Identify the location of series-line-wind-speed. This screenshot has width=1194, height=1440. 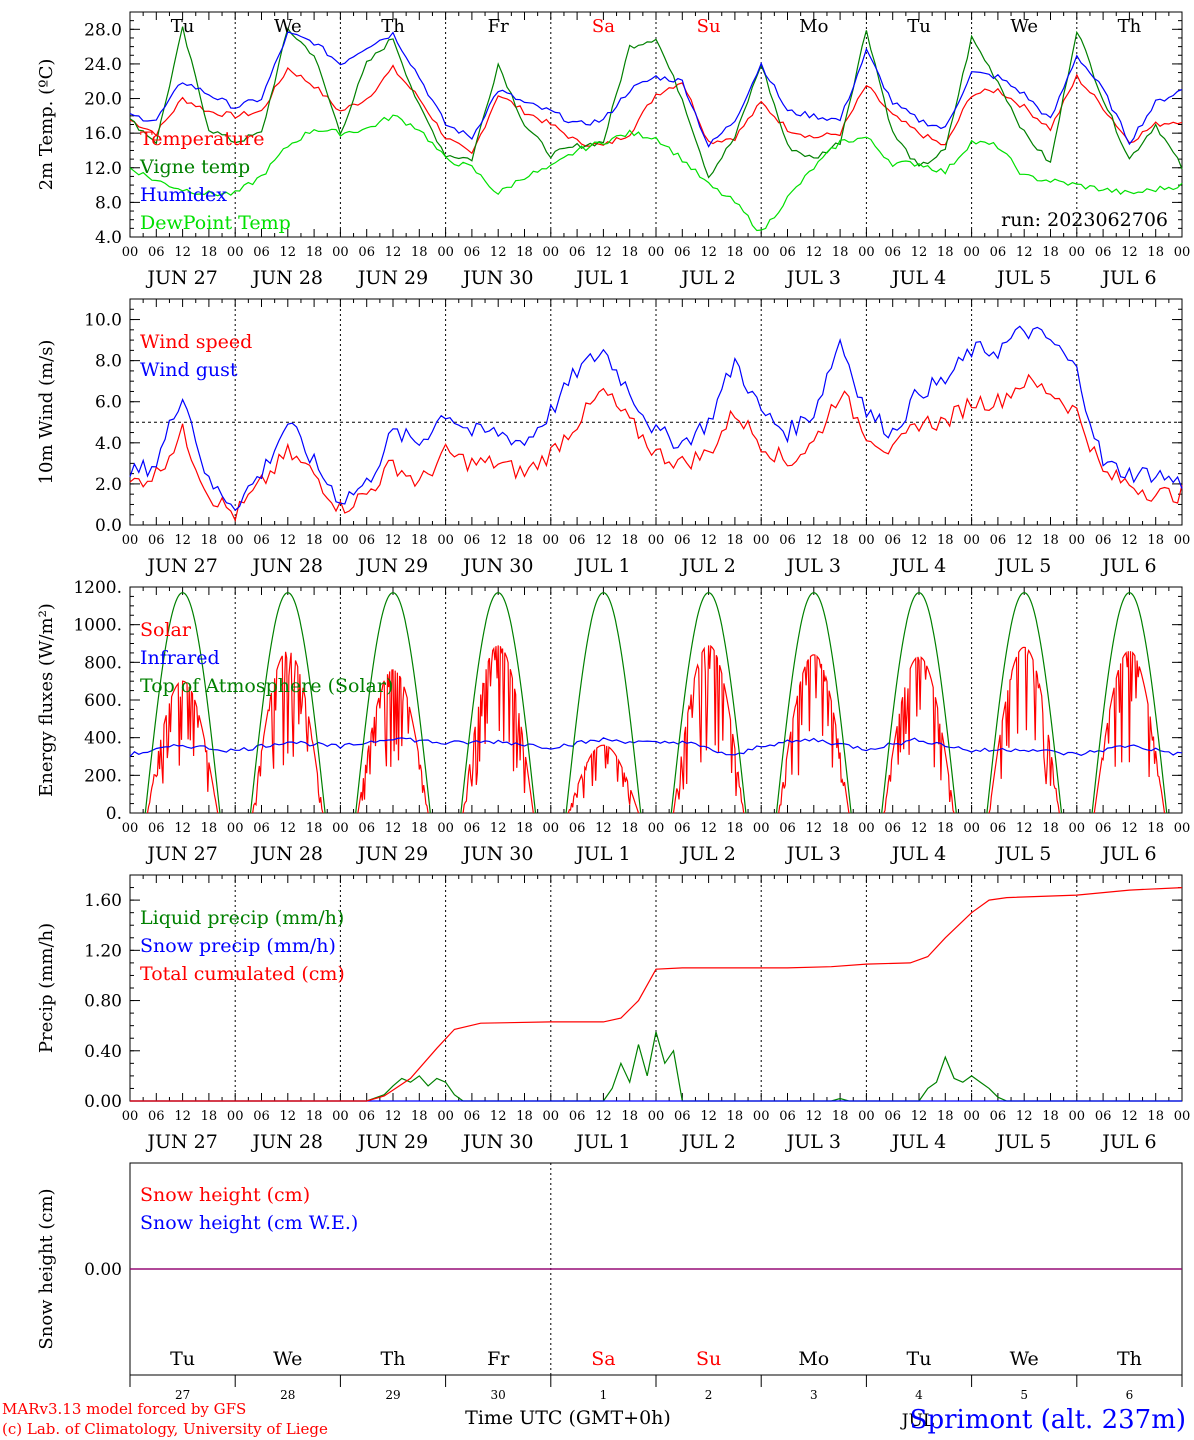
(656, 448).